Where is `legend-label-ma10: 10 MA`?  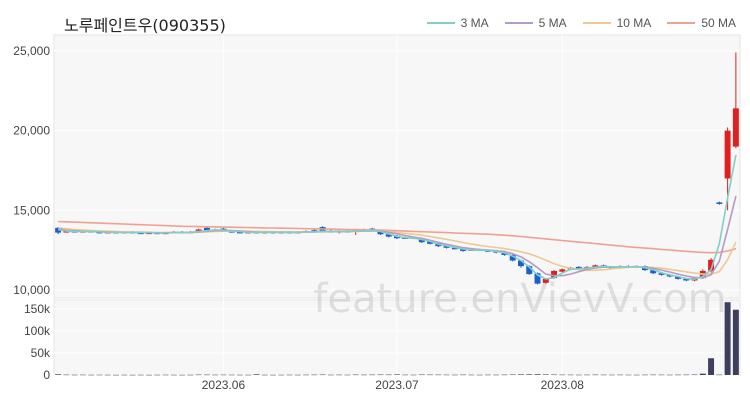
legend-label-ma10: 10 MA is located at coordinates (634, 23).